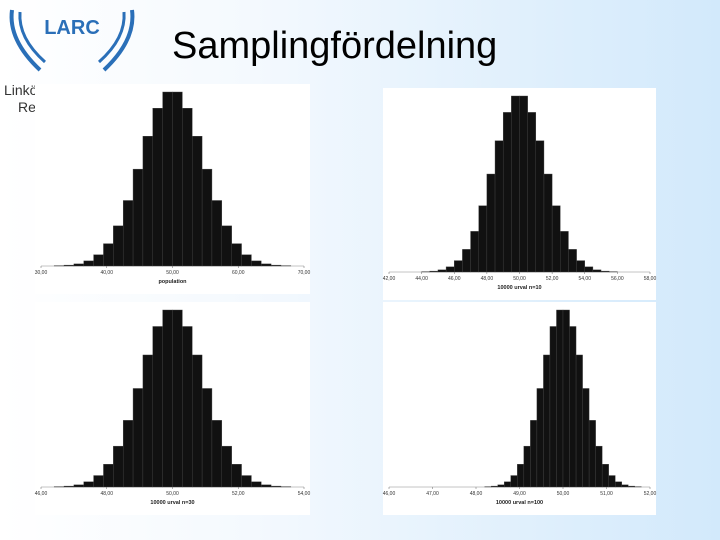  I want to click on x-tick-label: 40,00, so click(106, 273).